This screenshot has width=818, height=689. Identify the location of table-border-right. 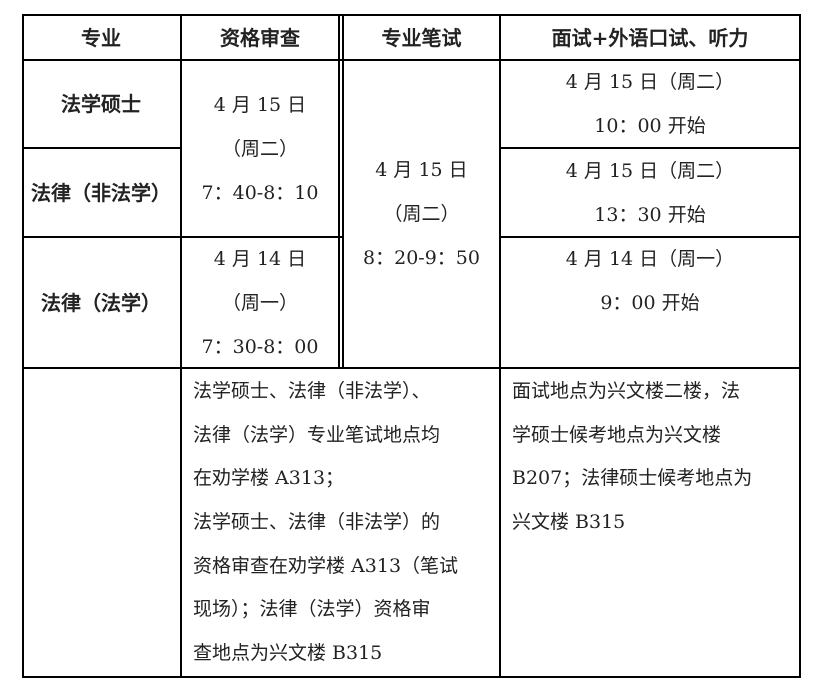
(800, 346).